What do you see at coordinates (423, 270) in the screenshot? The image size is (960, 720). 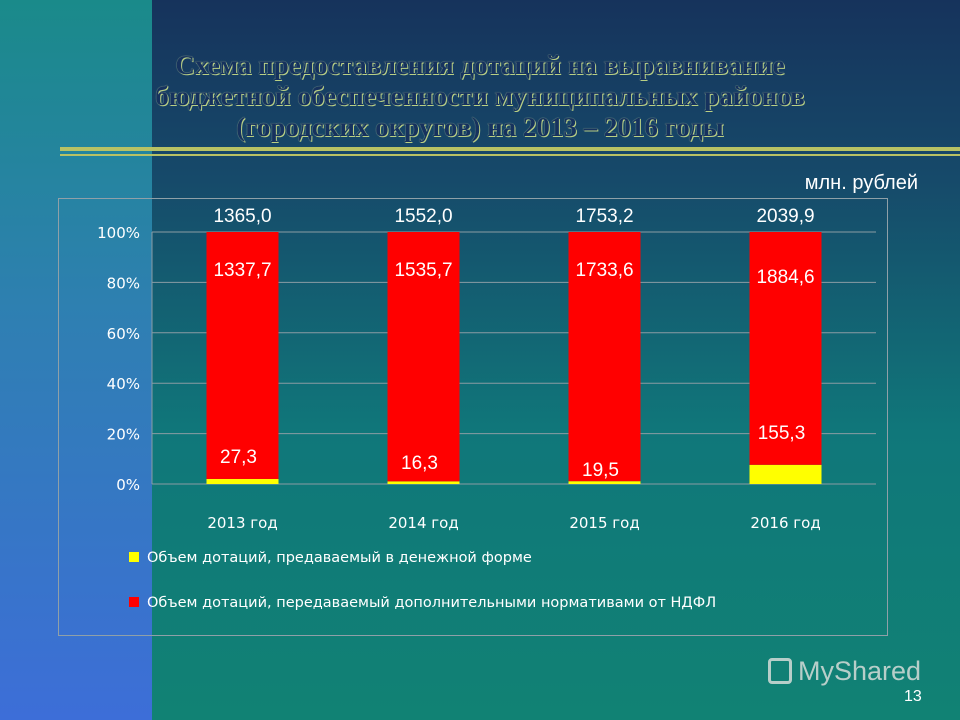 I see `data-label-ndfl: 1535,7` at bounding box center [423, 270].